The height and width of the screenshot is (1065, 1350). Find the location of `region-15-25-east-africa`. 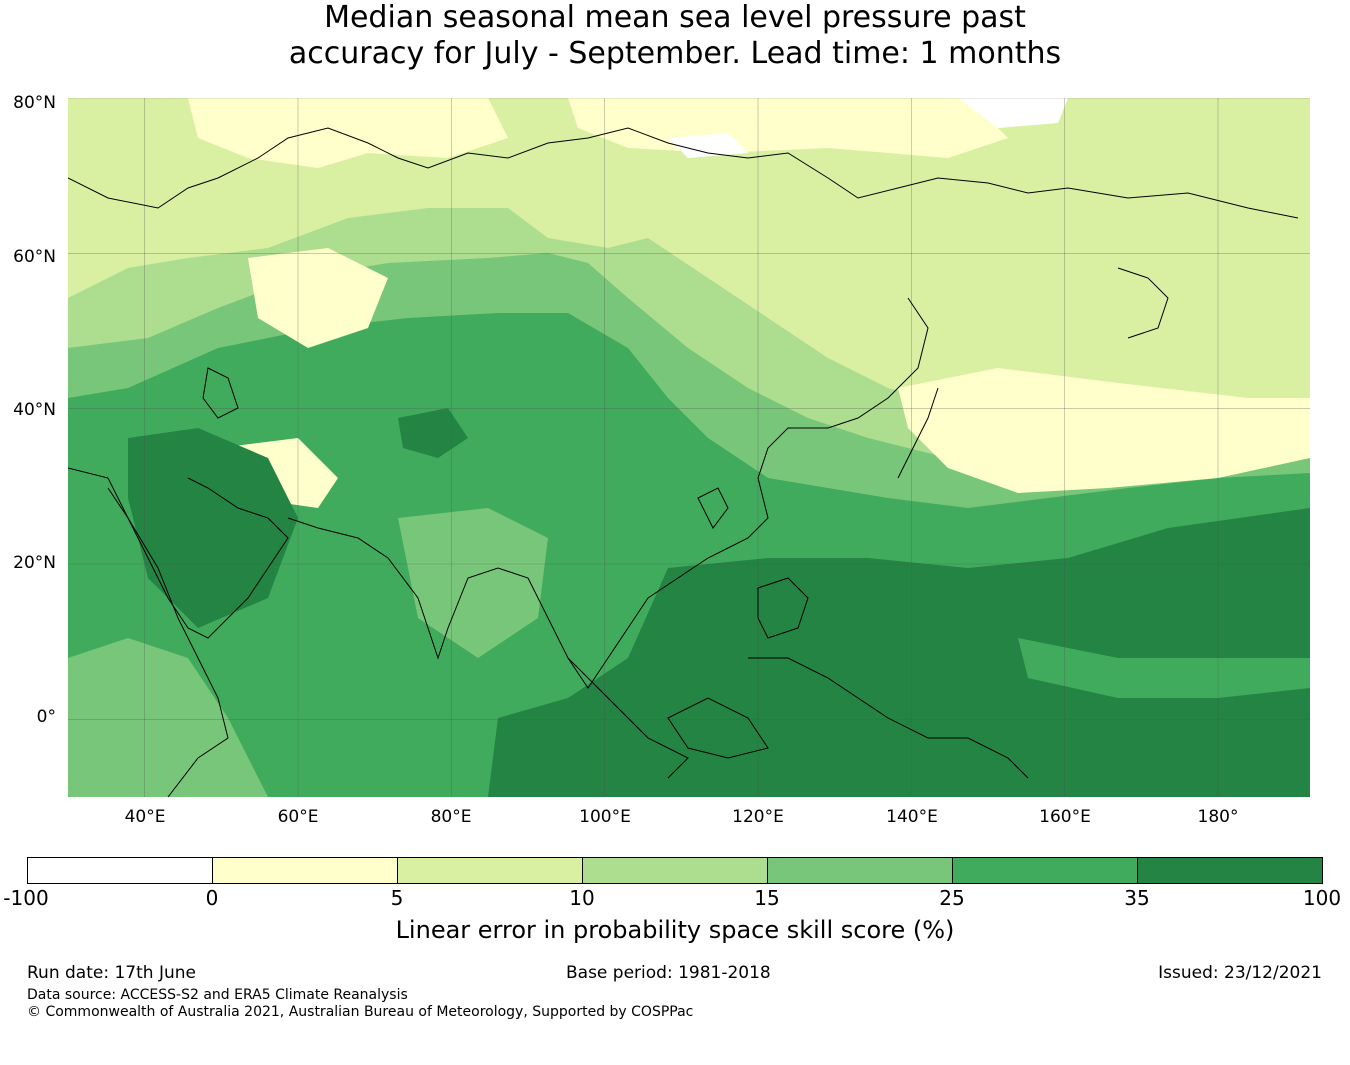

region-15-25-east-africa is located at coordinates (168, 717).